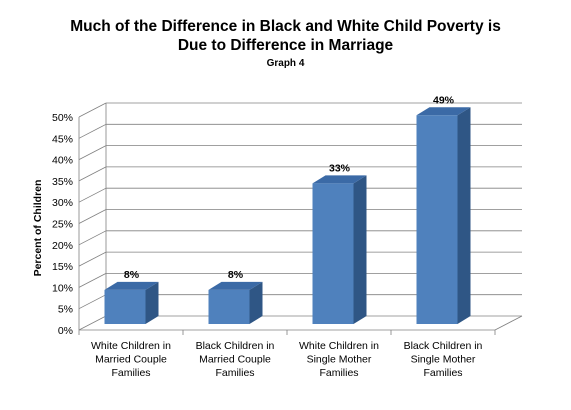  I want to click on y-tick-label: 45%, so click(62, 139).